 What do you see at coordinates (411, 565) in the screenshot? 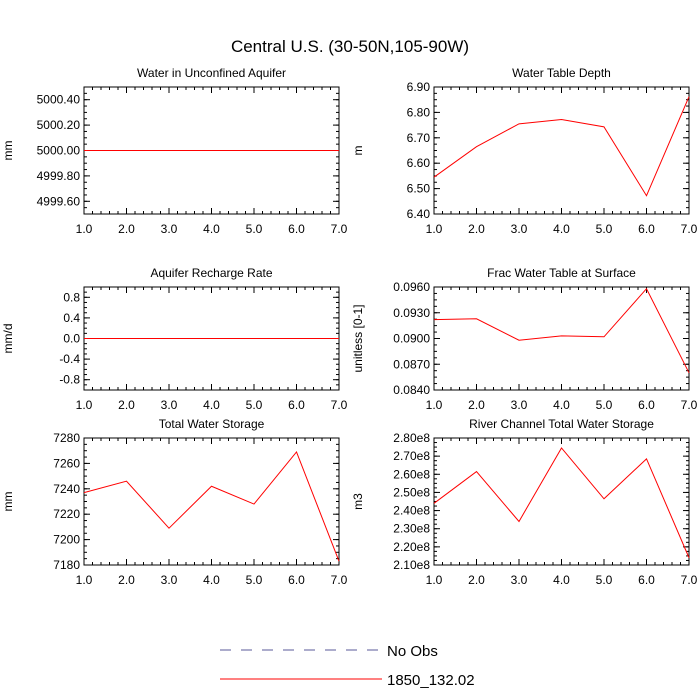
I see `y-tick-label: 2.10e8` at bounding box center [411, 565].